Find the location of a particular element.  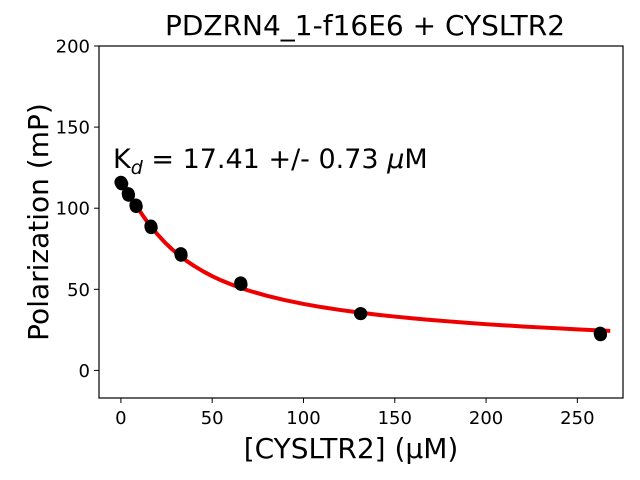

y-axis-ticks: 0 50 100 150 200 is located at coordinates (77, 209).